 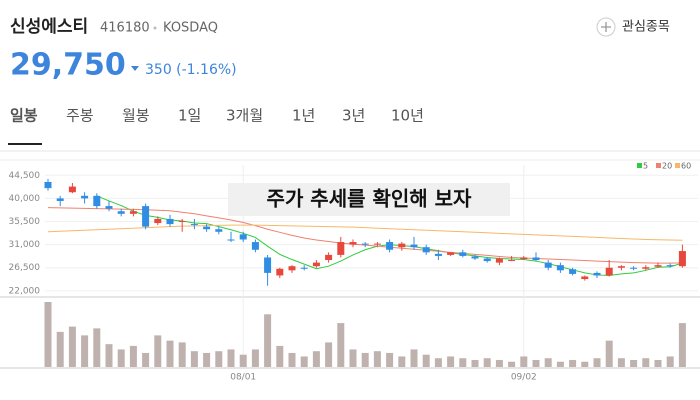 I want to click on tab: 주봉, so click(x=80, y=116).